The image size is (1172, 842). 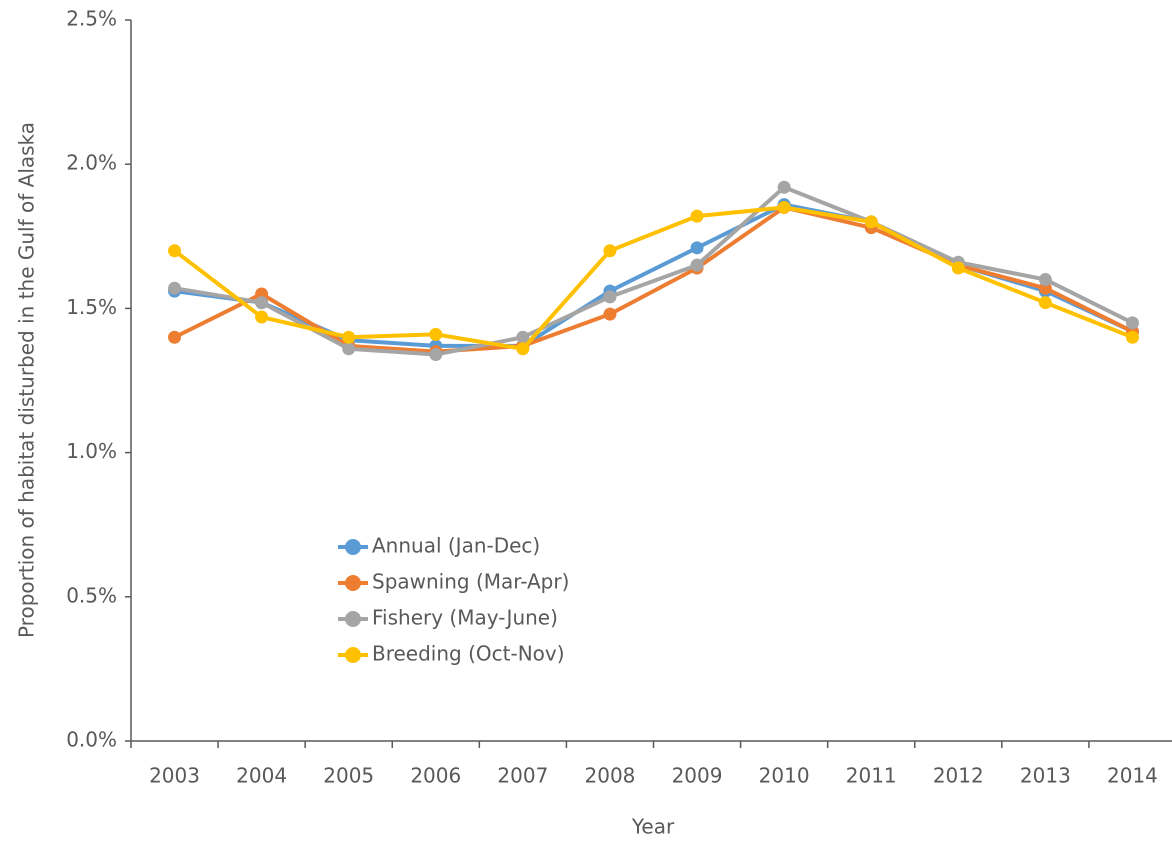 I want to click on legend-label: Breeding (Oct-Nov), so click(x=468, y=654).